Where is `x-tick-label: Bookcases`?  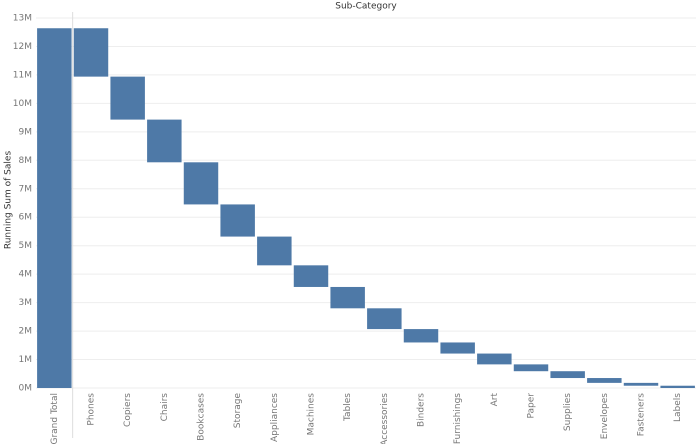 x-tick-label: Bookcases is located at coordinates (202, 417).